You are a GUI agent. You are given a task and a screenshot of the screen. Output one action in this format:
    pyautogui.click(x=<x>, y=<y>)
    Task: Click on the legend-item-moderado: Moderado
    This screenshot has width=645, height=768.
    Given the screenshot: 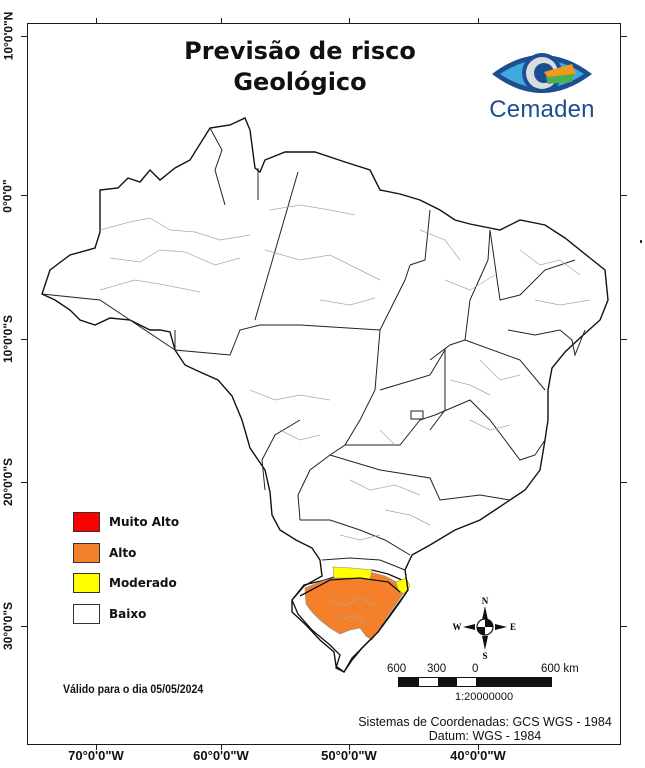 What is the action you would take?
    pyautogui.click(x=126, y=583)
    